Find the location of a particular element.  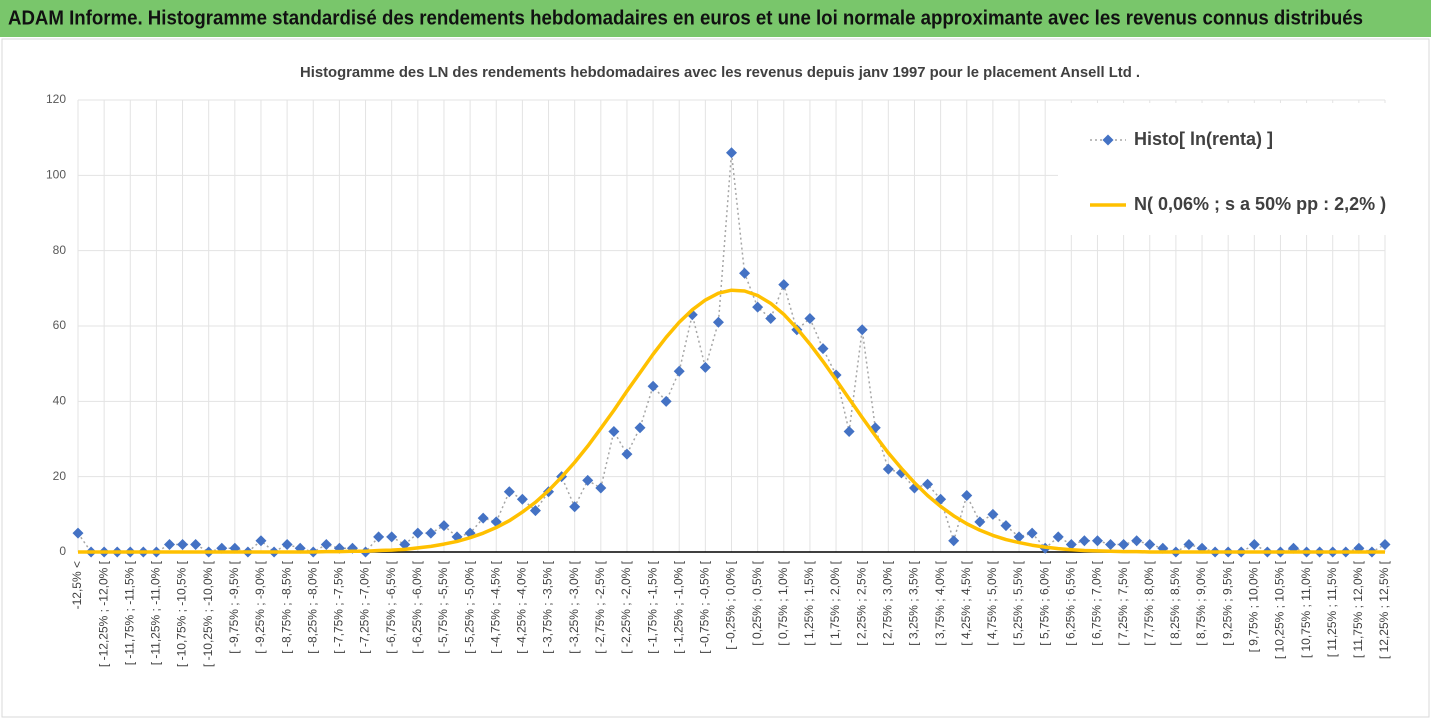

y-tick-label: 80 is located at coordinates (60, 250).